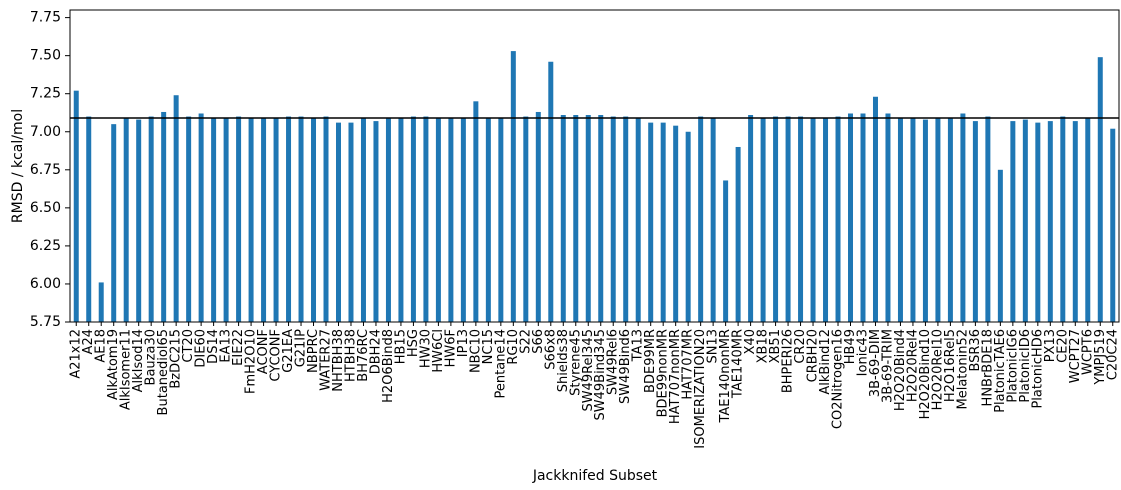 Image resolution: width=1121 pixels, height=490 pixels. What do you see at coordinates (838, 379) in the screenshot?
I see `x-tick-label: CO2Nitrogen16` at bounding box center [838, 379].